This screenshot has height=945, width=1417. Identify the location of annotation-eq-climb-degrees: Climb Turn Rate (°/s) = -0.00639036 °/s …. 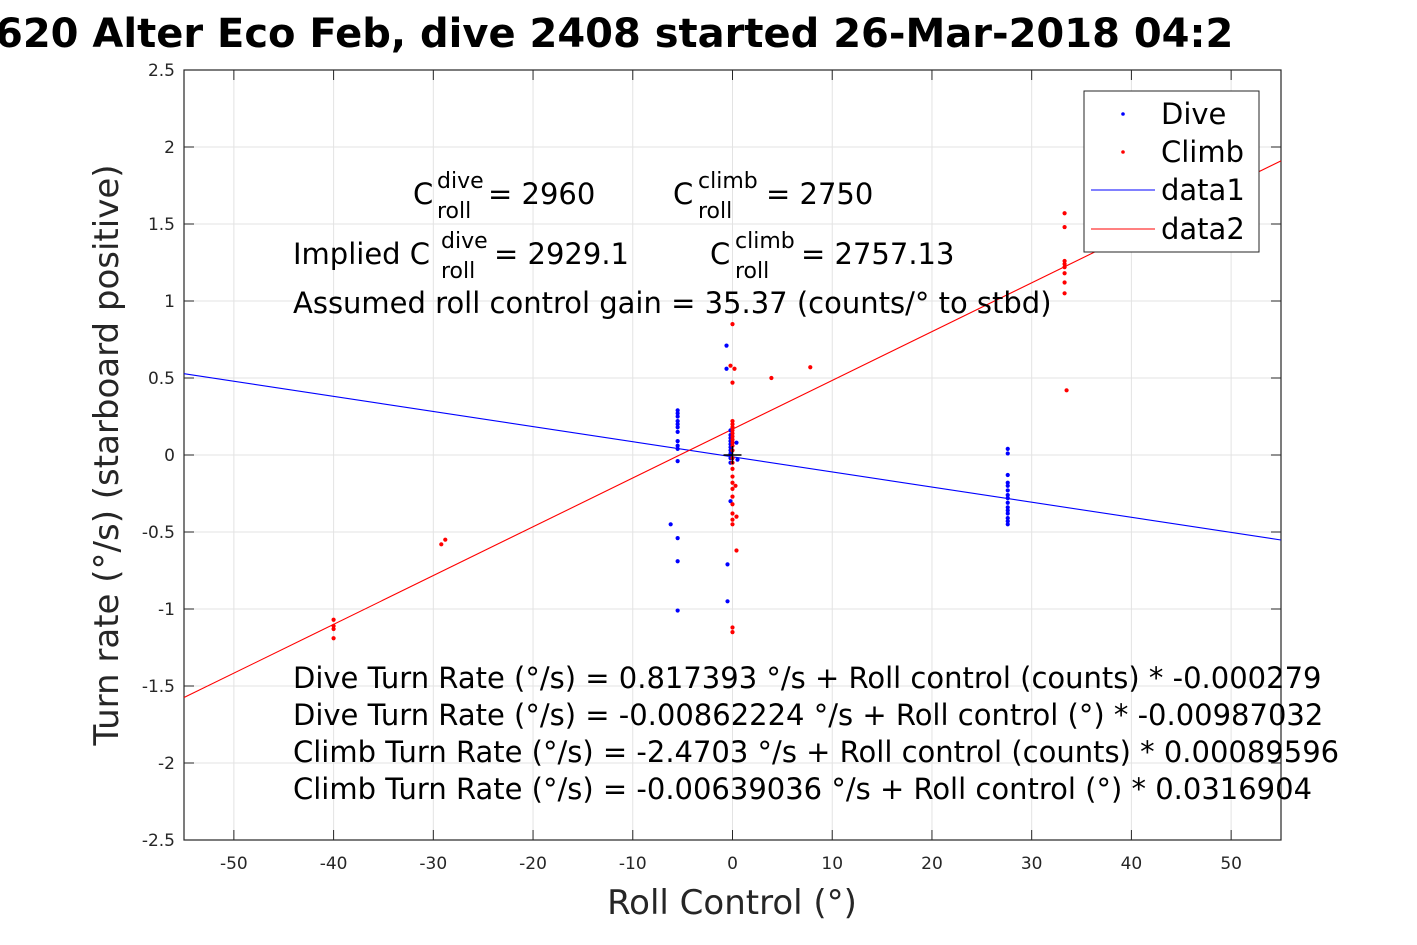
(802, 789).